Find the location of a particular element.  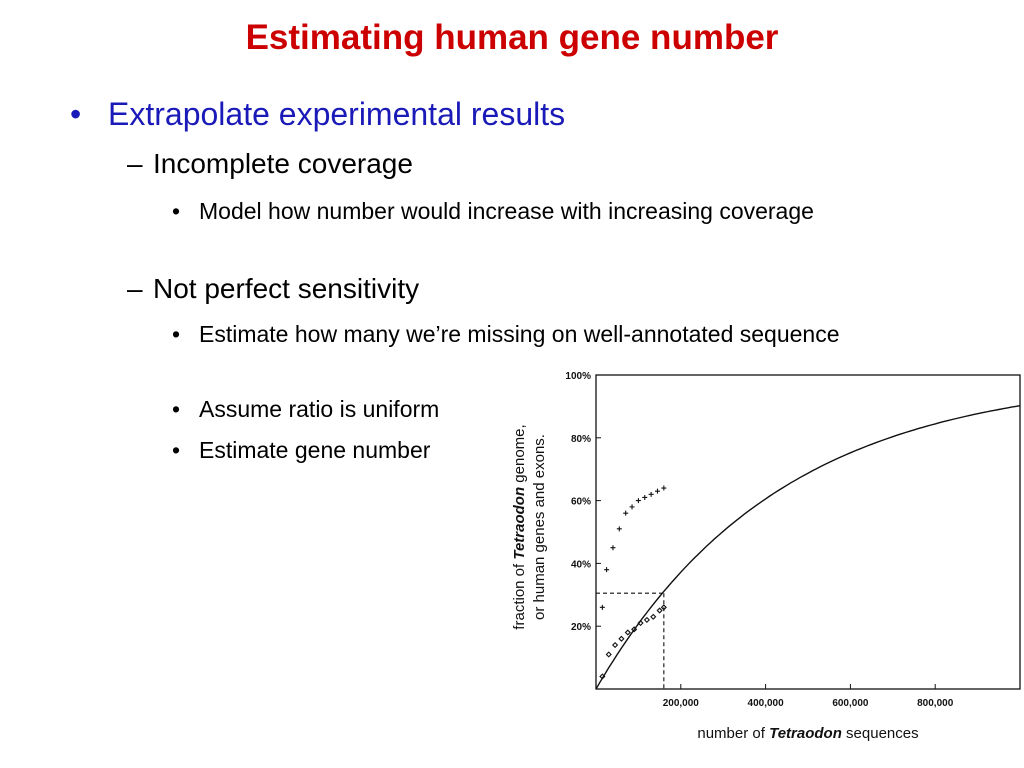

point-ratio: • Assume ratio is uniform is located at coordinates (522, 409).